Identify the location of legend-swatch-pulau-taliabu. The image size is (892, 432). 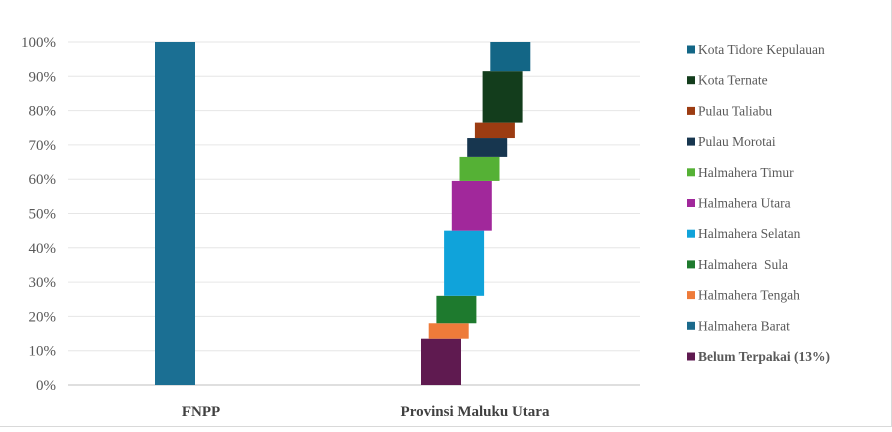
(691, 110).